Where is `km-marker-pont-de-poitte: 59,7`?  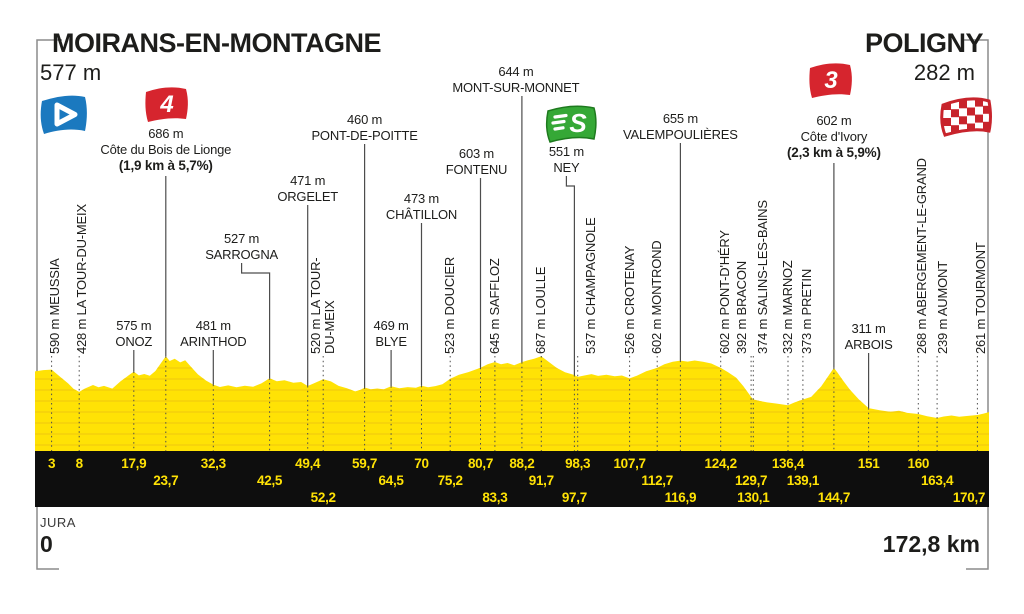 km-marker-pont-de-poitte: 59,7 is located at coordinates (365, 463).